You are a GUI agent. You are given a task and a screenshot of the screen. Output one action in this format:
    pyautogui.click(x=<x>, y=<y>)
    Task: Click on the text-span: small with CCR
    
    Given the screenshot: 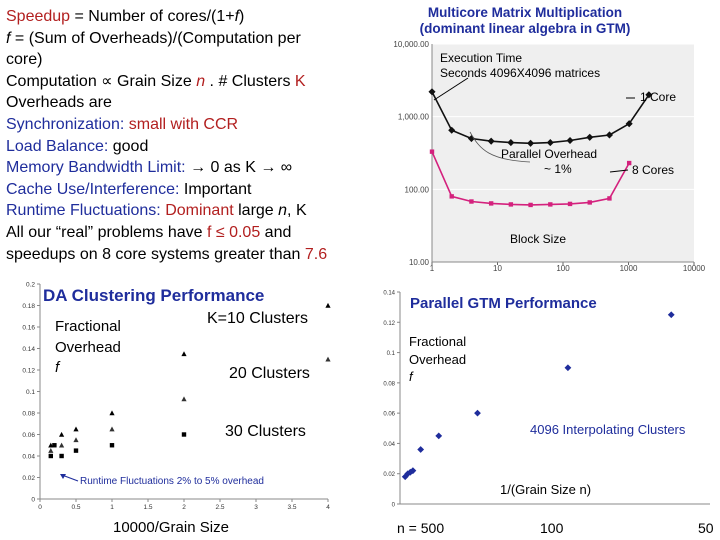 What is the action you would take?
    pyautogui.click(x=183, y=124)
    